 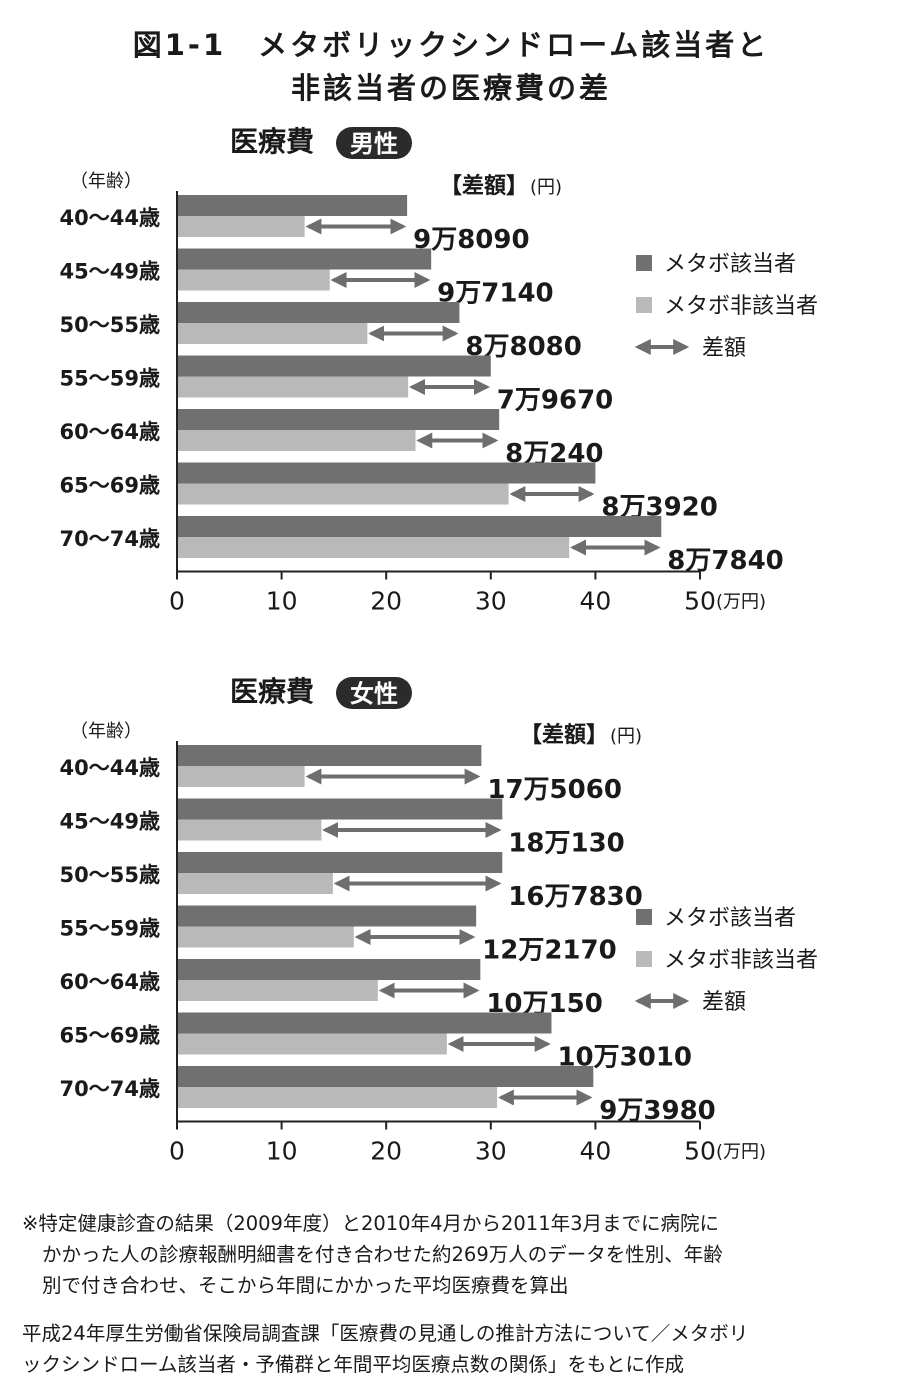 What do you see at coordinates (471, 240) in the screenshot?
I see `diff-label: 9万8090` at bounding box center [471, 240].